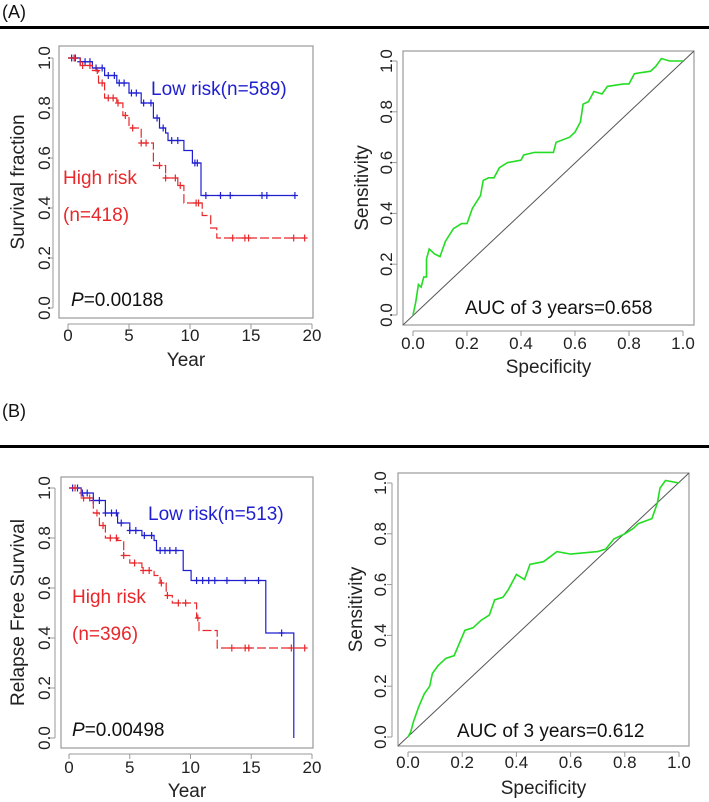 The width and height of the screenshot is (709, 802). What do you see at coordinates (354, 27) in the screenshot?
I see `section-divider-a` at bounding box center [354, 27].